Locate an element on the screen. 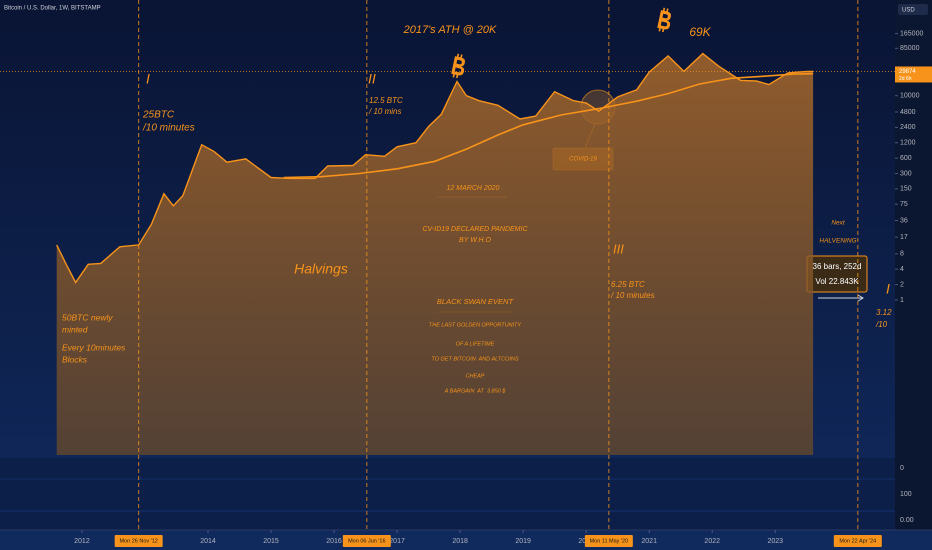  annotation: BLACK SWAN EVENT is located at coordinates (476, 301).